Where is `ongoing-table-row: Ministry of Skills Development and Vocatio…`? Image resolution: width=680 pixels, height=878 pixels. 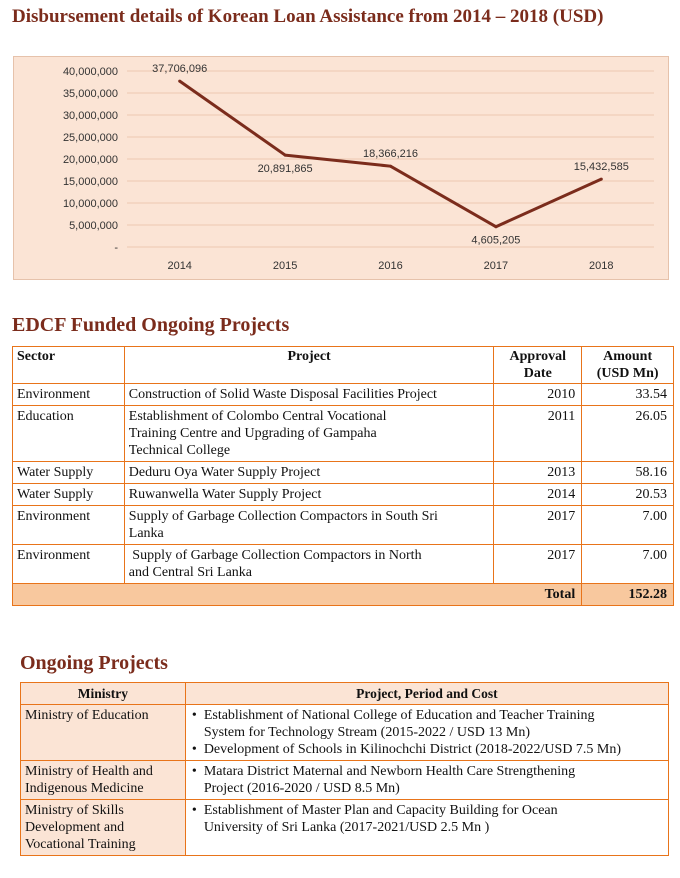 ongoing-table-row: Ministry of Skills Development and Vocatio… is located at coordinates (345, 827).